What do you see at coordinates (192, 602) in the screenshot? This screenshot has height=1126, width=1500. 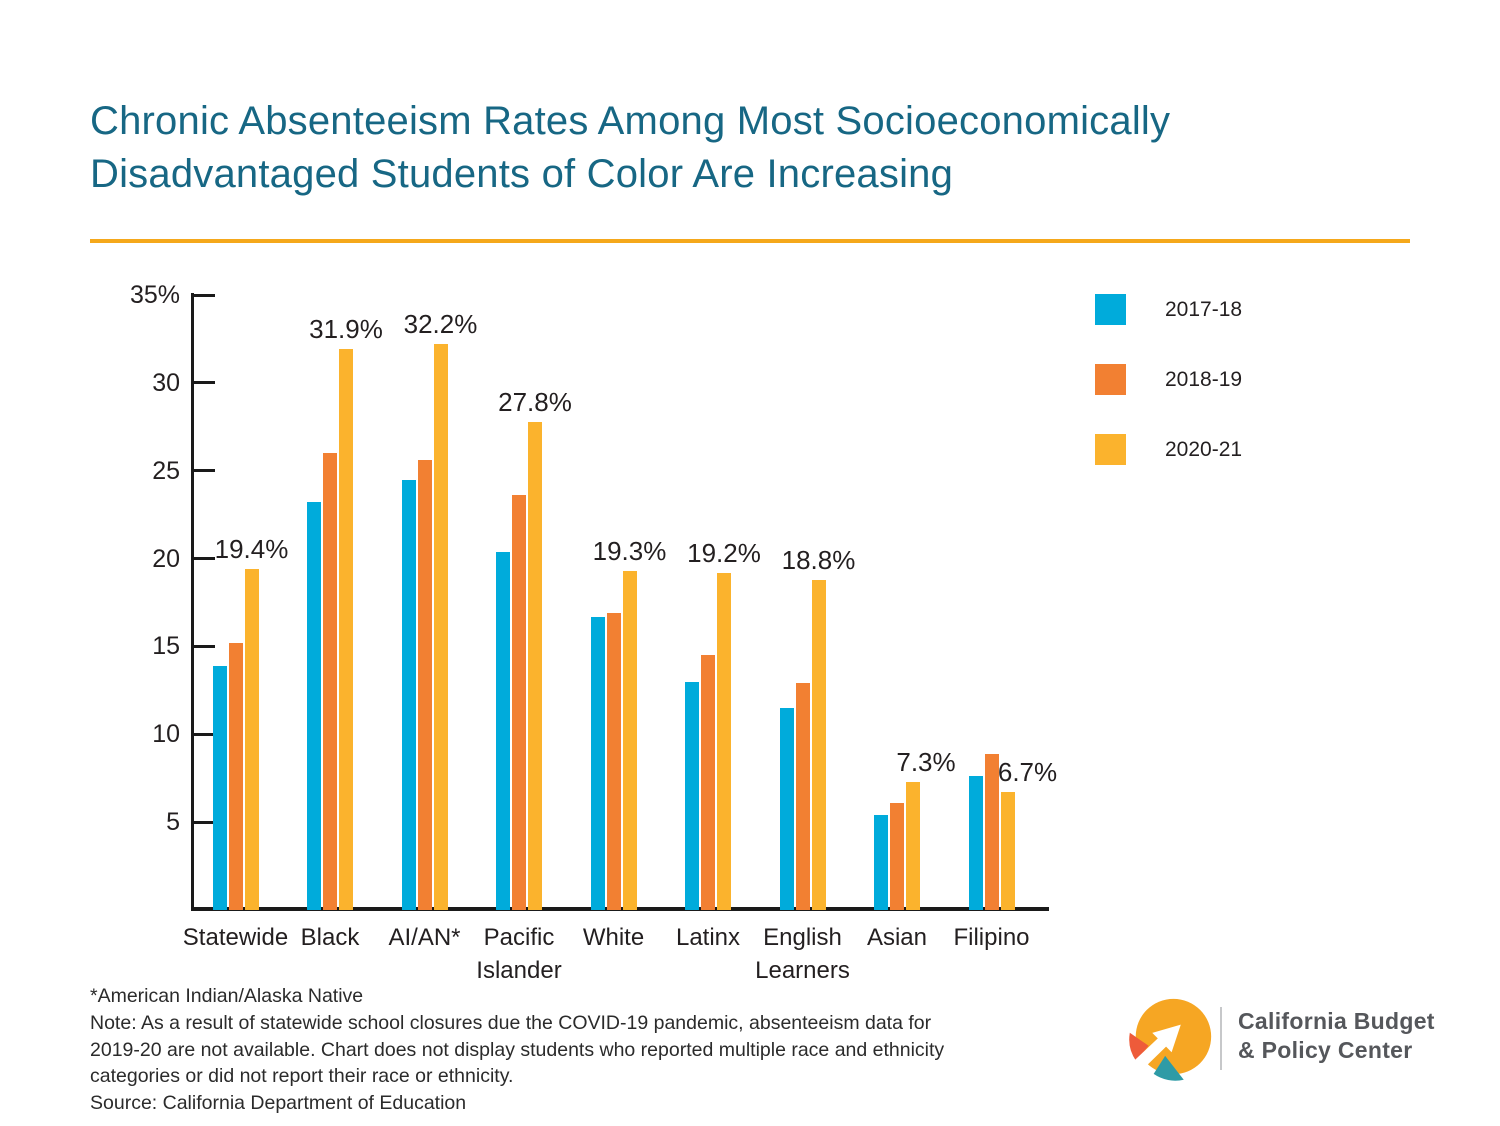 I see `y-axis-line` at bounding box center [192, 602].